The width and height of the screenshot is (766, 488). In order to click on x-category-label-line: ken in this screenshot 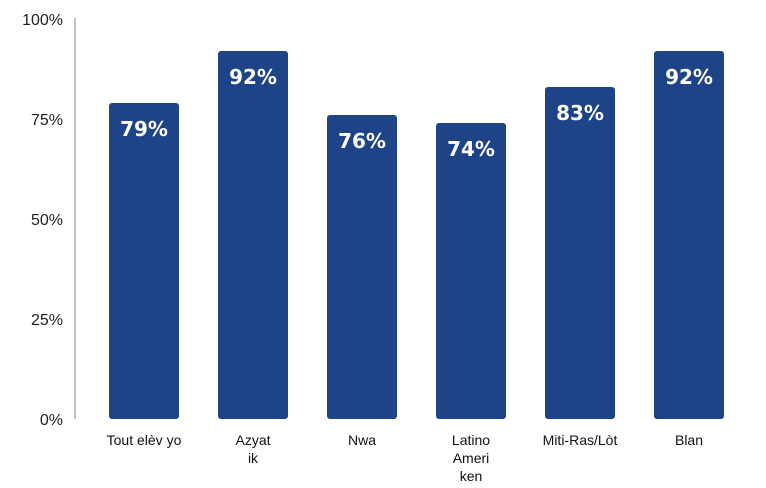, I will do `click(471, 476)`.